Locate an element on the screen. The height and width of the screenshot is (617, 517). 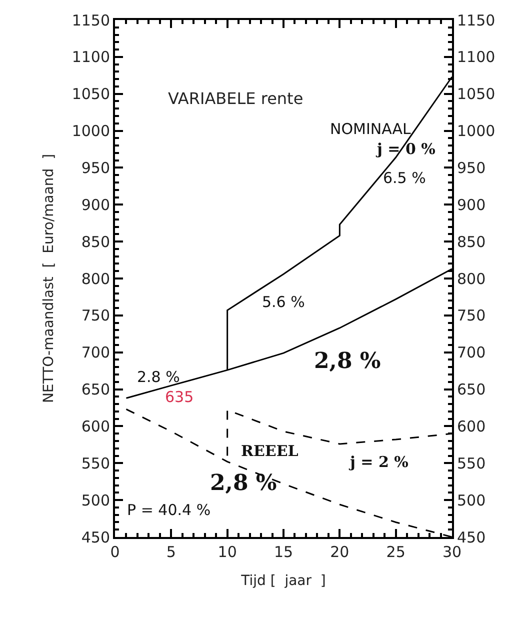
y2-tick-label: 800 is located at coordinates (471, 279).